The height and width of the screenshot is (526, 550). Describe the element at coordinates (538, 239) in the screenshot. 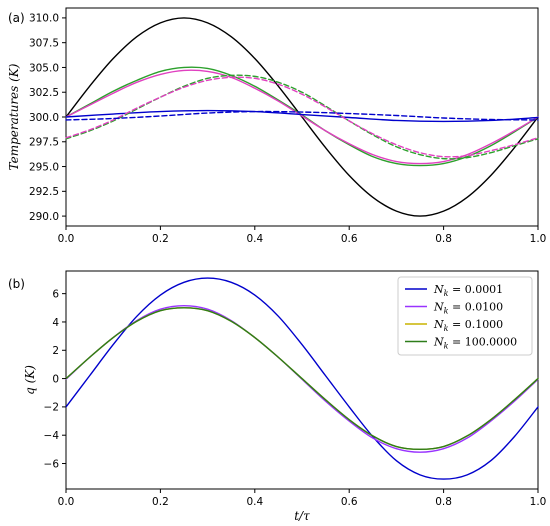

I see `panel-a-x-tick-label: 1.0` at that location.